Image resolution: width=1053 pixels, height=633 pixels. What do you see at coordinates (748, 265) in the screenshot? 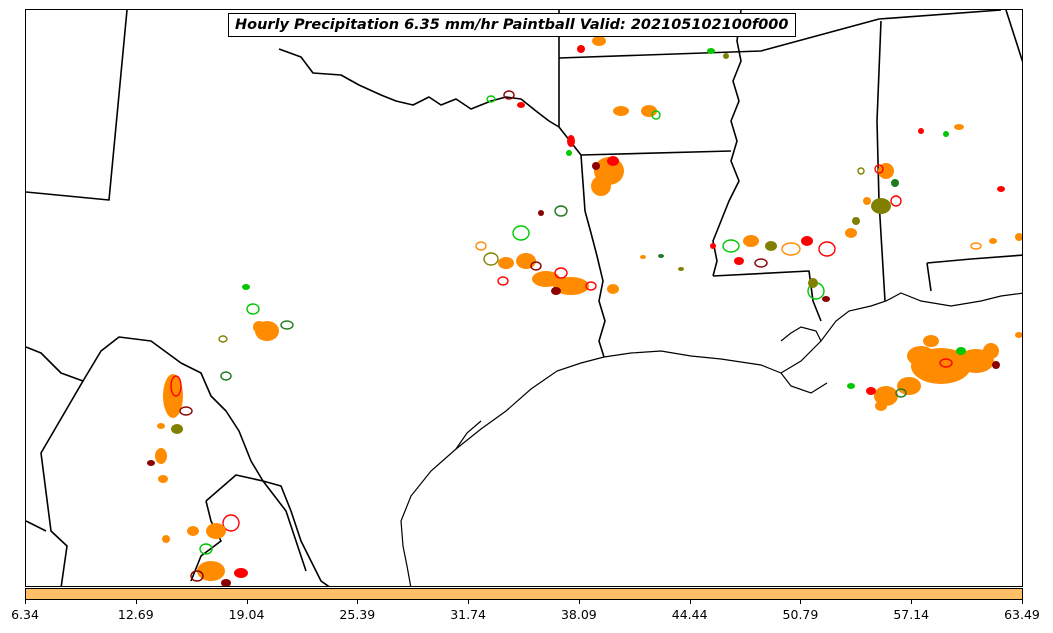
I see `cluster-louisiana` at bounding box center [748, 265].